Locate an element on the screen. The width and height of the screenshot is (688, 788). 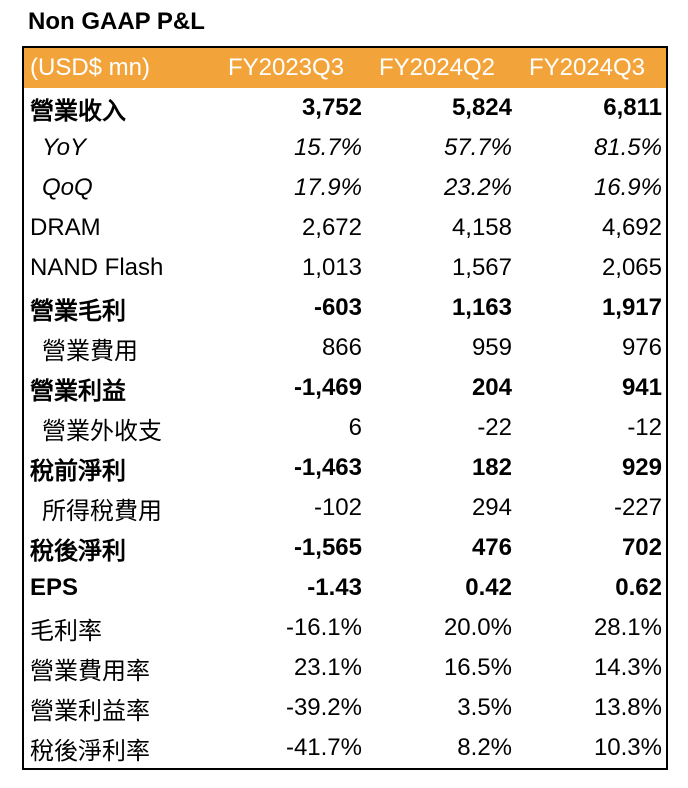
value-cell: -1,469 is located at coordinates (327, 387).